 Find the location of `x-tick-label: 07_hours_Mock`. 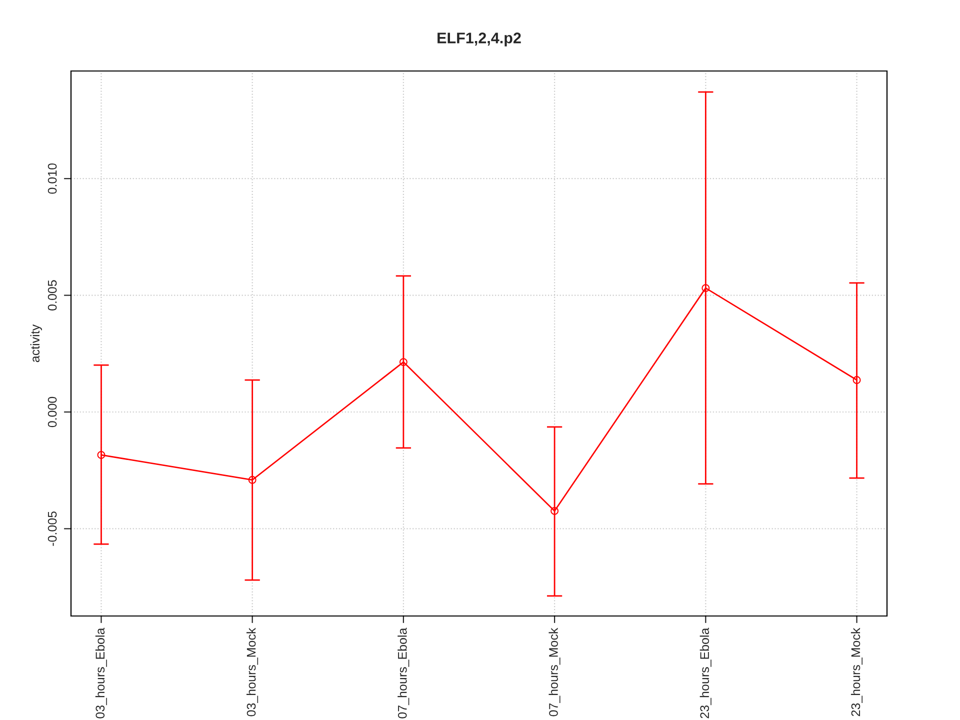

x-tick-label: 07_hours_Mock is located at coordinates (554, 672).